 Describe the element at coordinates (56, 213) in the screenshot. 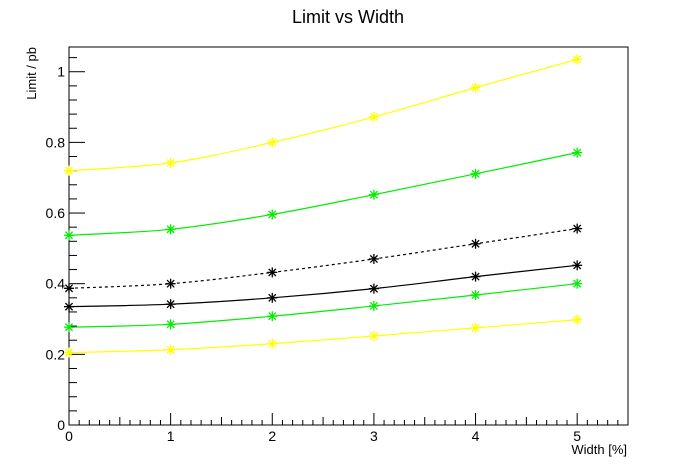

I see `y-tick-label: 0.6` at that location.